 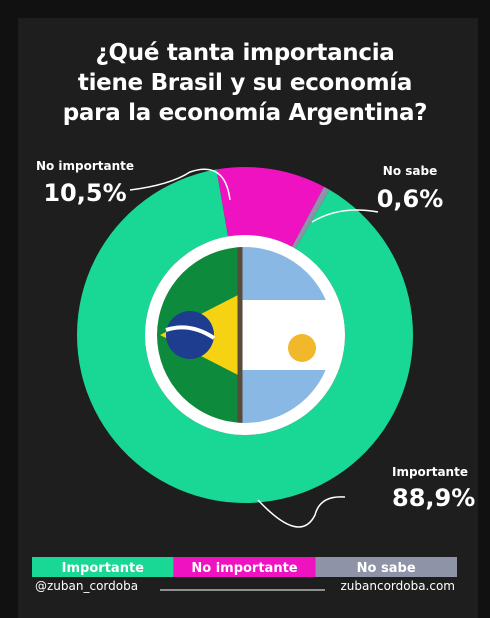 What do you see at coordinates (397, 586) in the screenshot?
I see `footer-site: zubancordoba.com` at bounding box center [397, 586].